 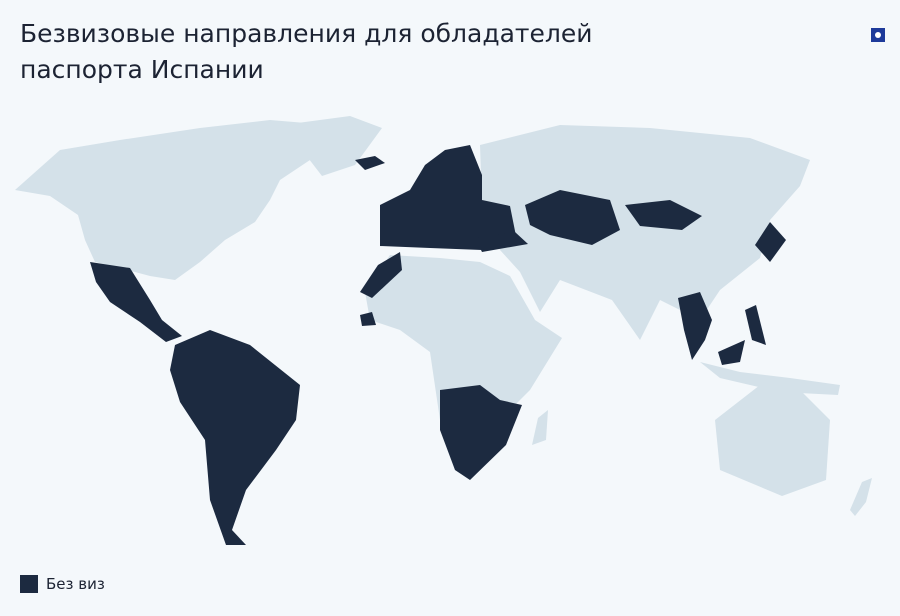 What do you see at coordinates (463, 367) in the screenshot?
I see `africa` at bounding box center [463, 367].